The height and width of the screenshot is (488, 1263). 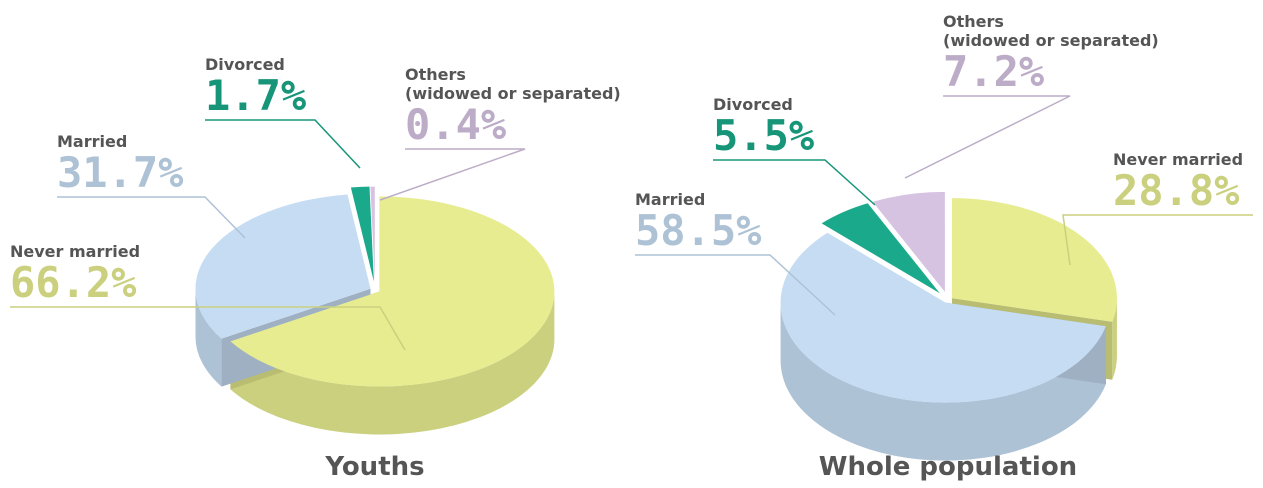 I want to click on chart-title: Youths, so click(x=375, y=467).